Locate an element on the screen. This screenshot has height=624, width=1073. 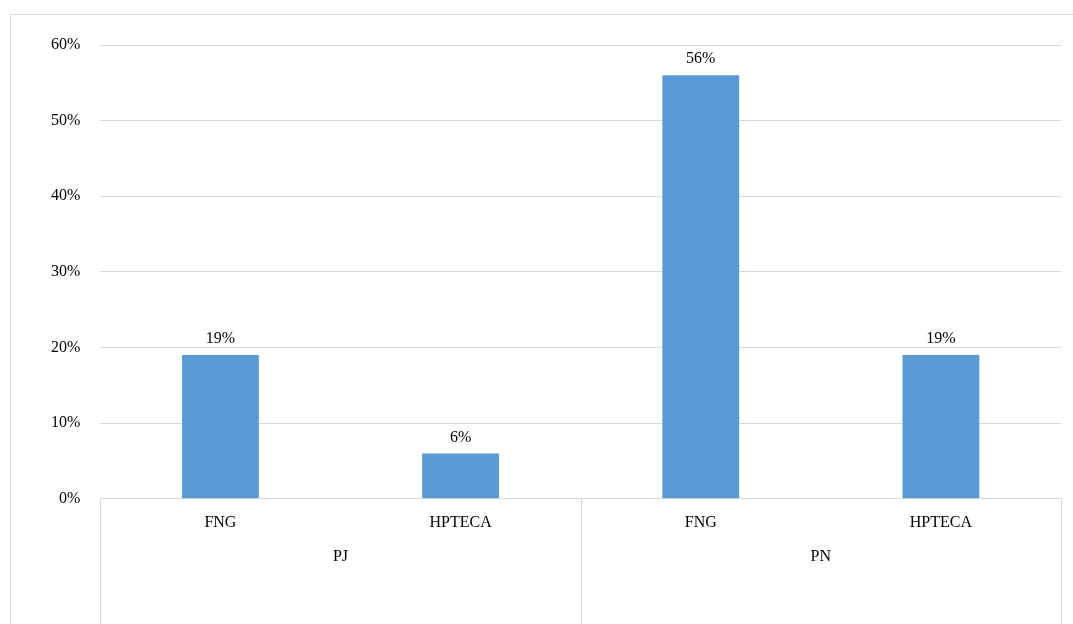
text: PN is located at coordinates (821, 555).